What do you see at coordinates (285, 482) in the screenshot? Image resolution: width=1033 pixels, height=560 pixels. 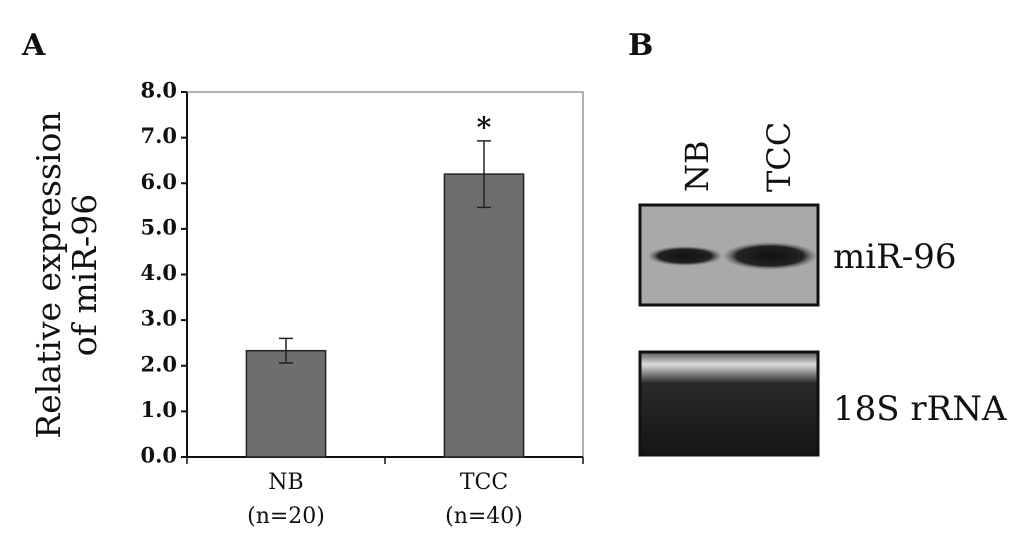 I see `x-tick-label: NB` at bounding box center [285, 482].